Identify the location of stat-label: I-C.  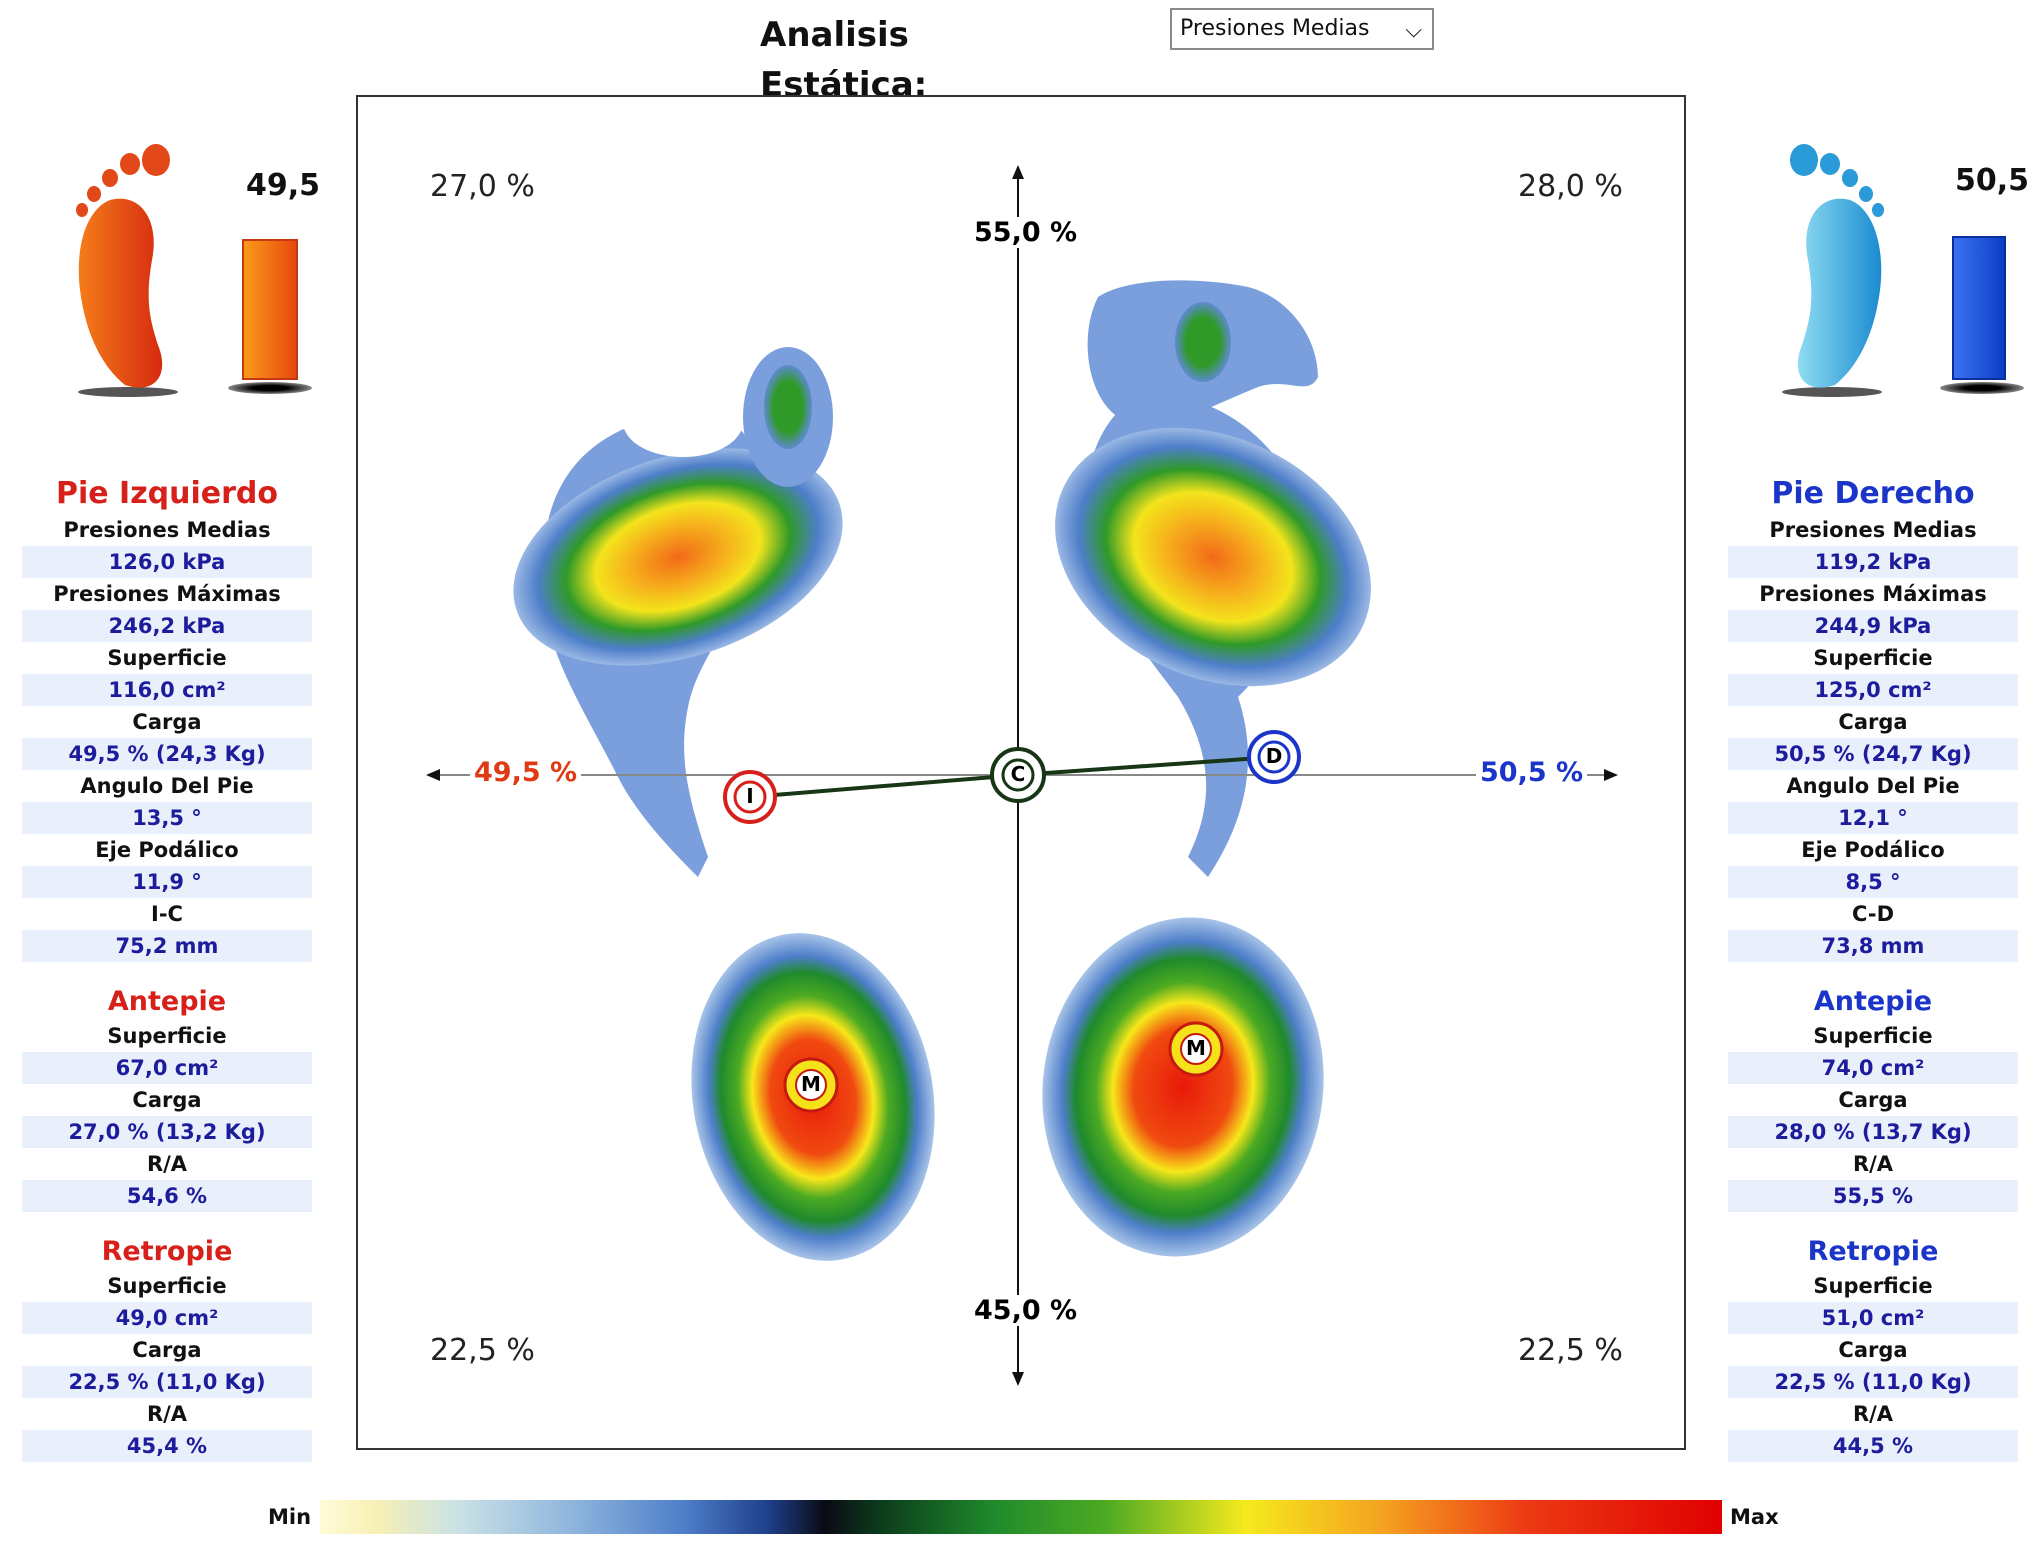
(167, 914).